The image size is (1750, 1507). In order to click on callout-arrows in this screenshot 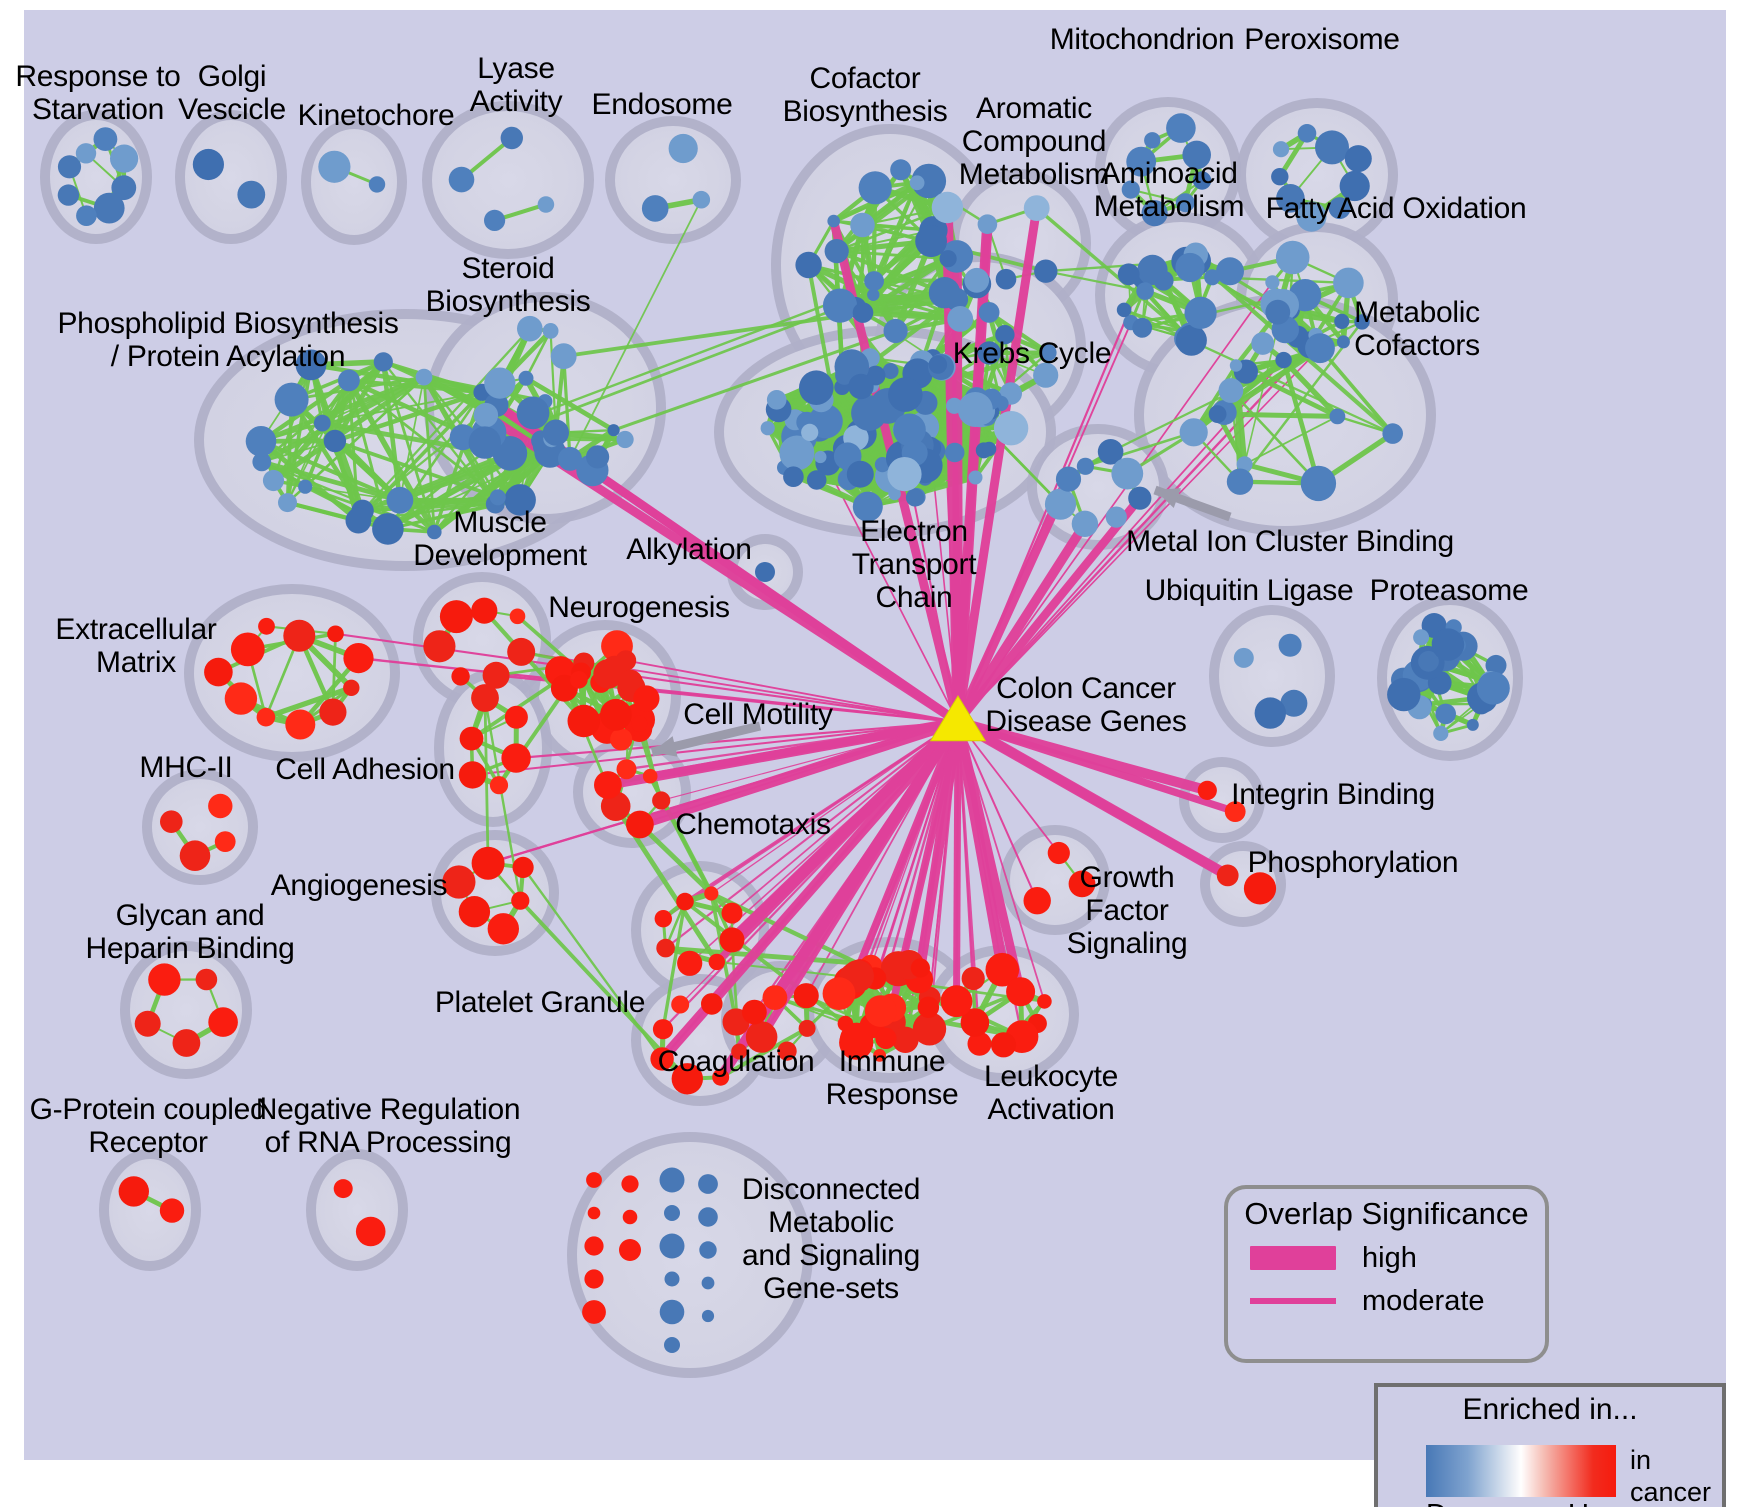, I will do `click(941, 621)`.